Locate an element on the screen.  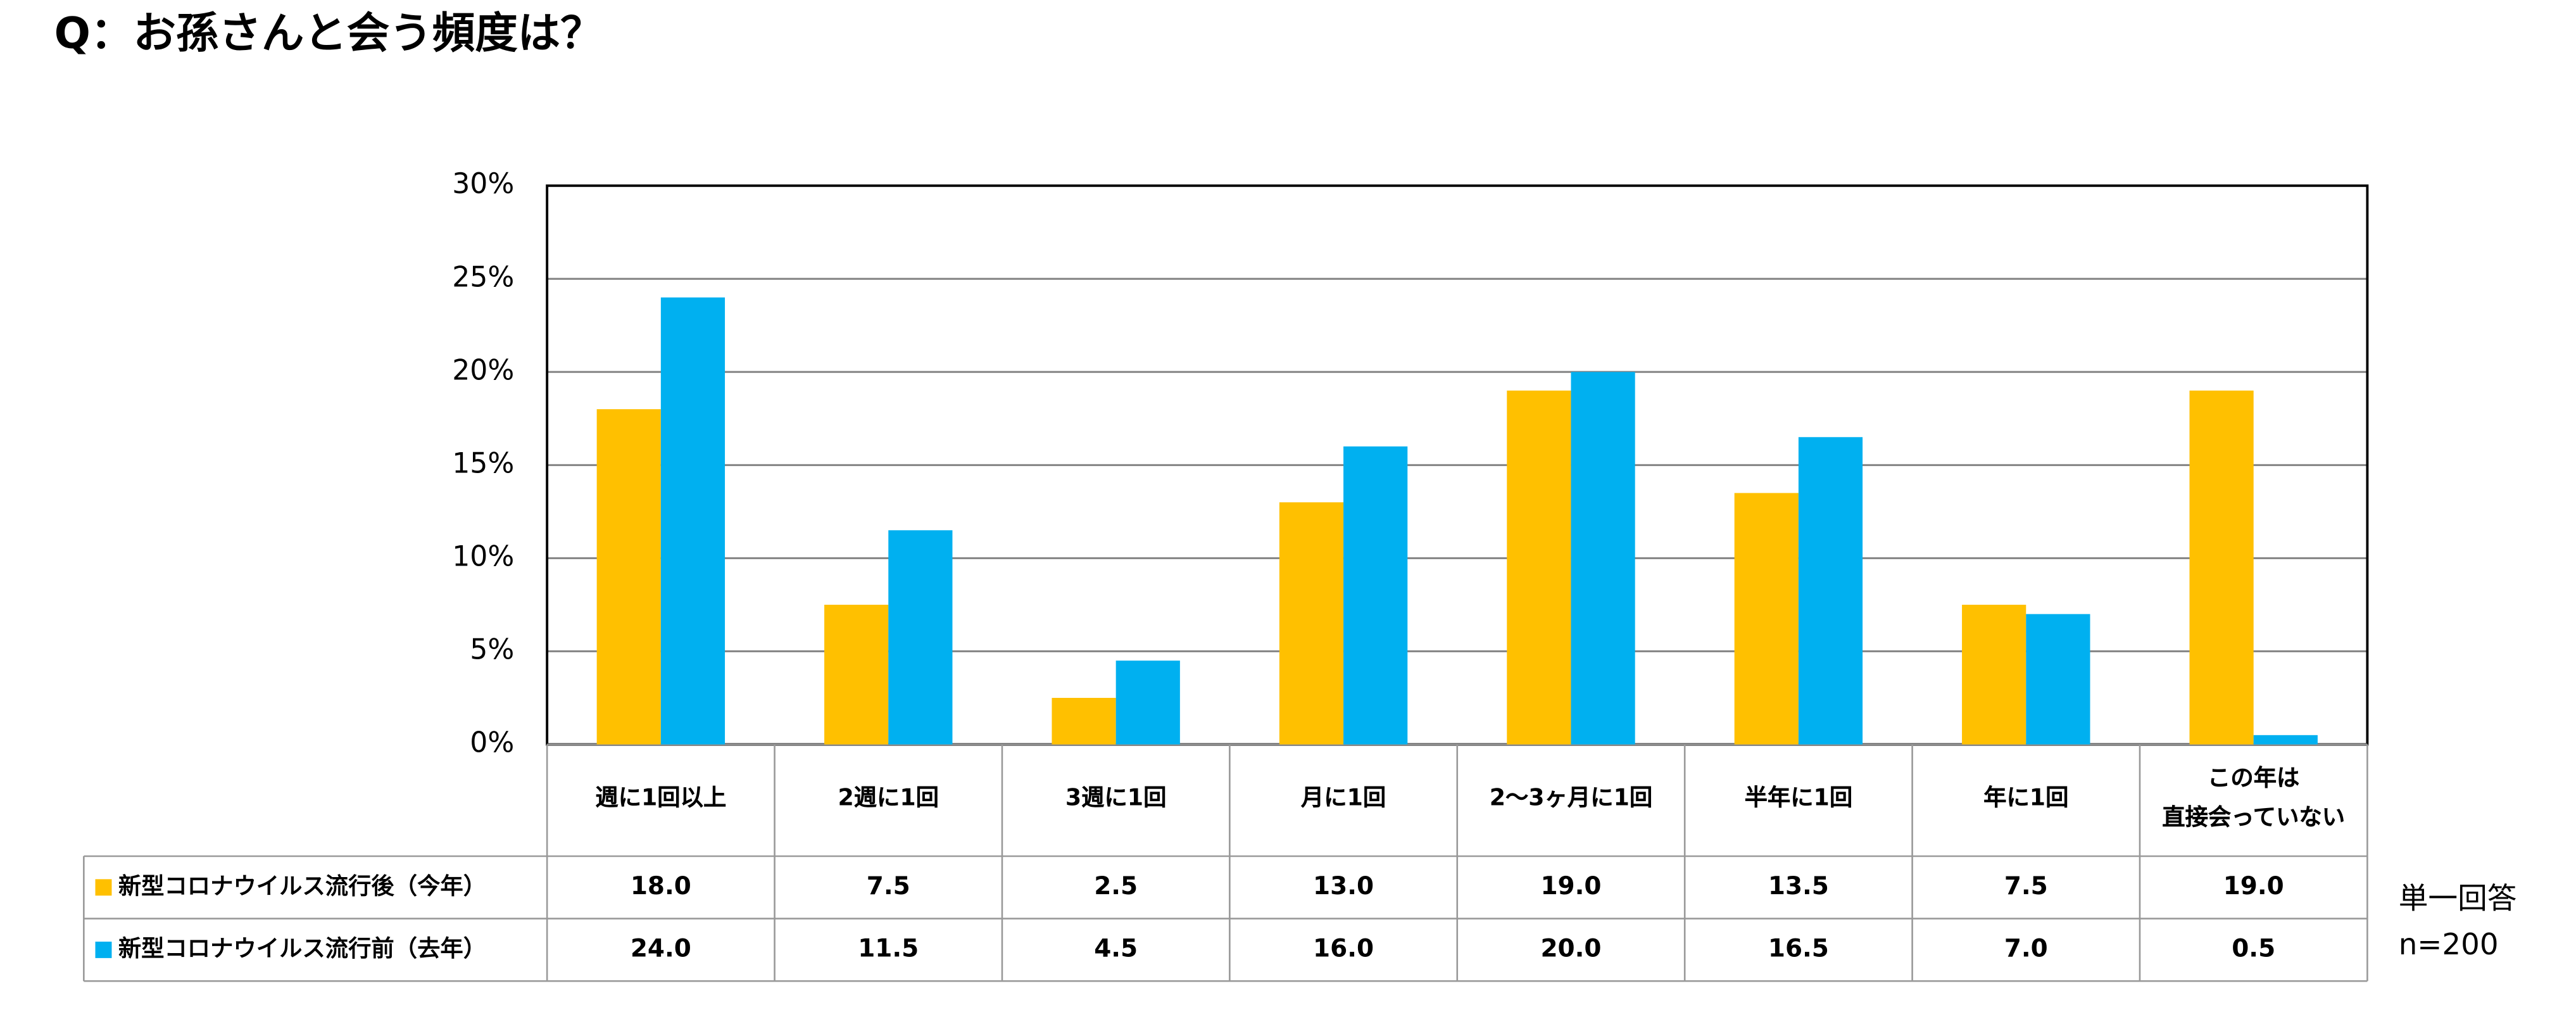
category-cell: 2週に1回 is located at coordinates (888, 799).